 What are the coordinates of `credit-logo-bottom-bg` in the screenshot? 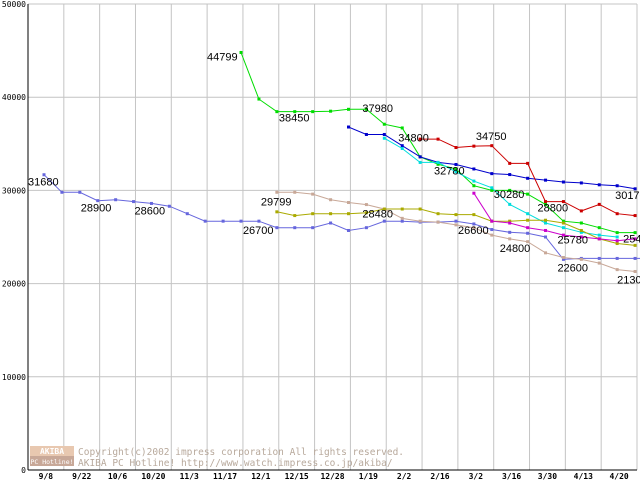 It's located at (52, 461).